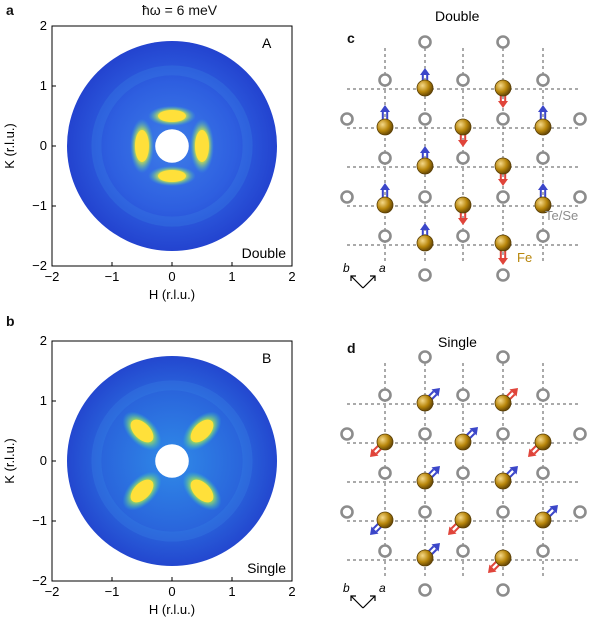  Describe the element at coordinates (382, 588) in the screenshot. I see `axis-label-a-d: a` at that location.